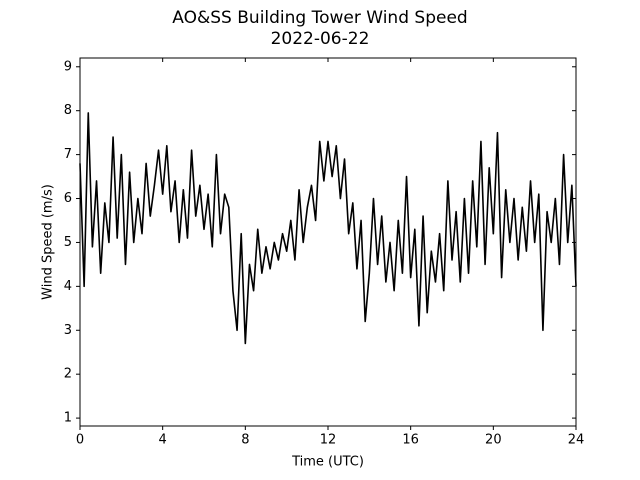 The height and width of the screenshot is (480, 640). I want to click on y-tick-label: 4, so click(68, 286).